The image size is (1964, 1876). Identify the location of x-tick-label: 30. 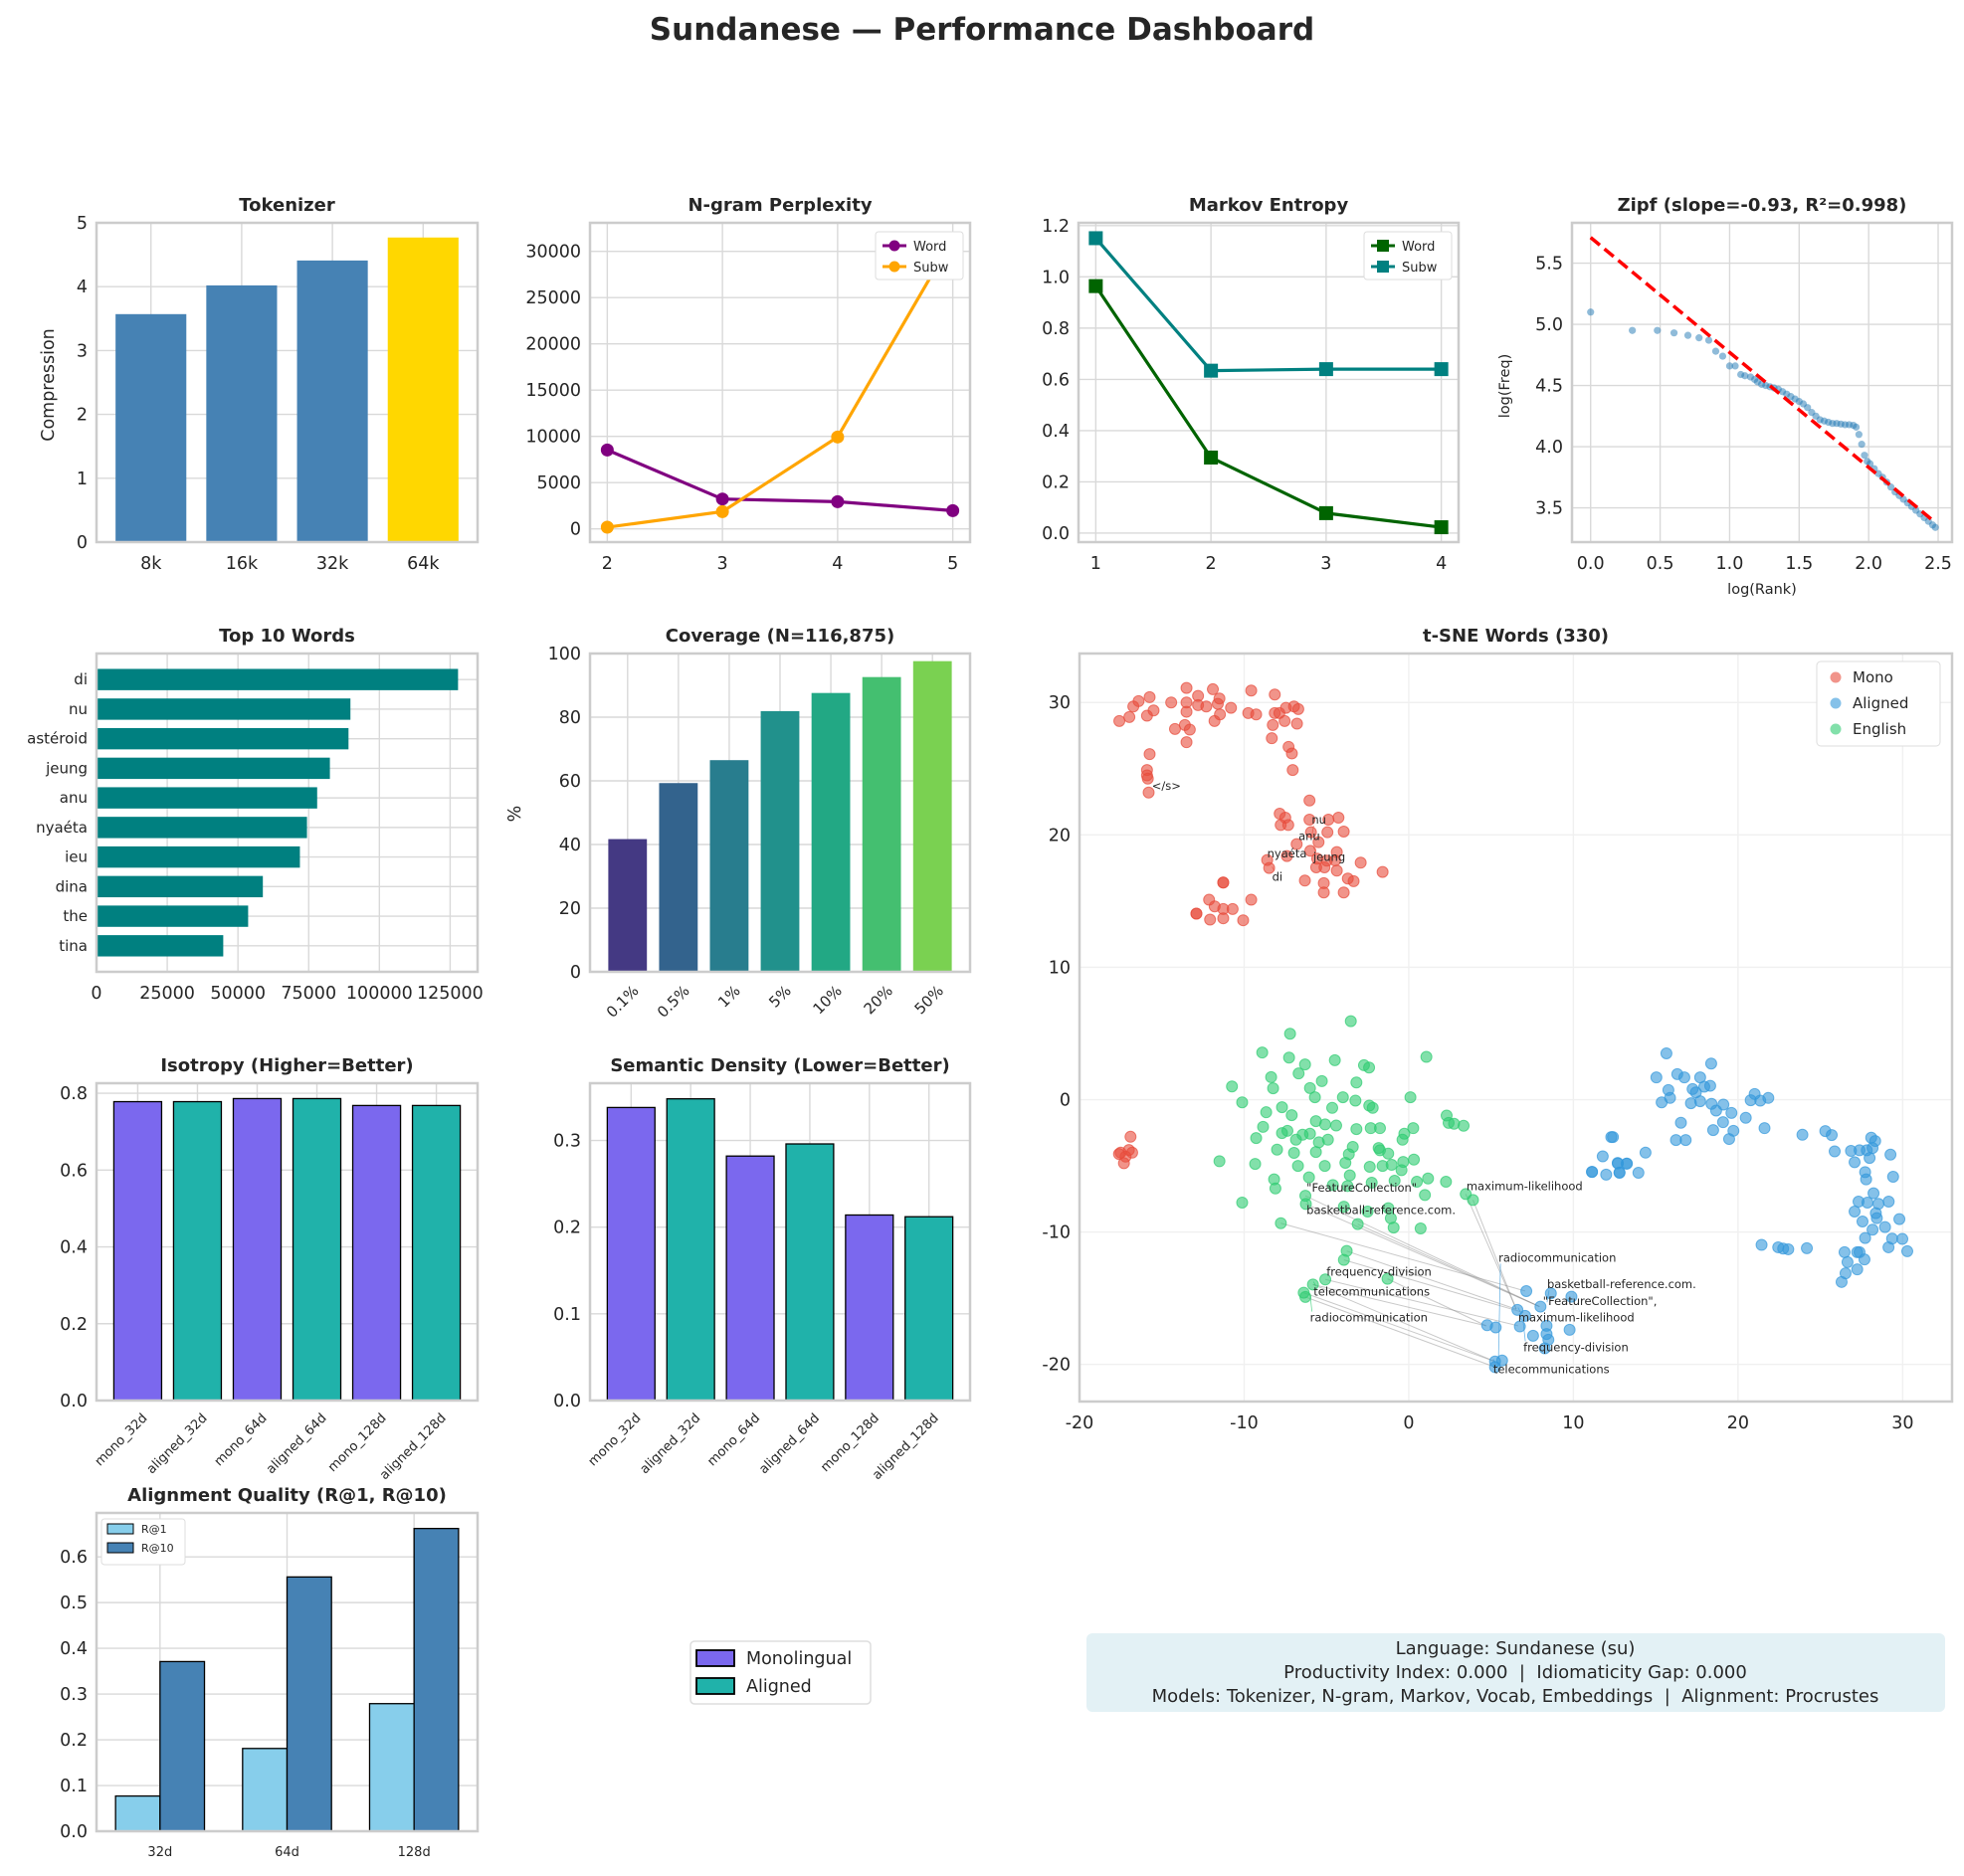
(1902, 1423).